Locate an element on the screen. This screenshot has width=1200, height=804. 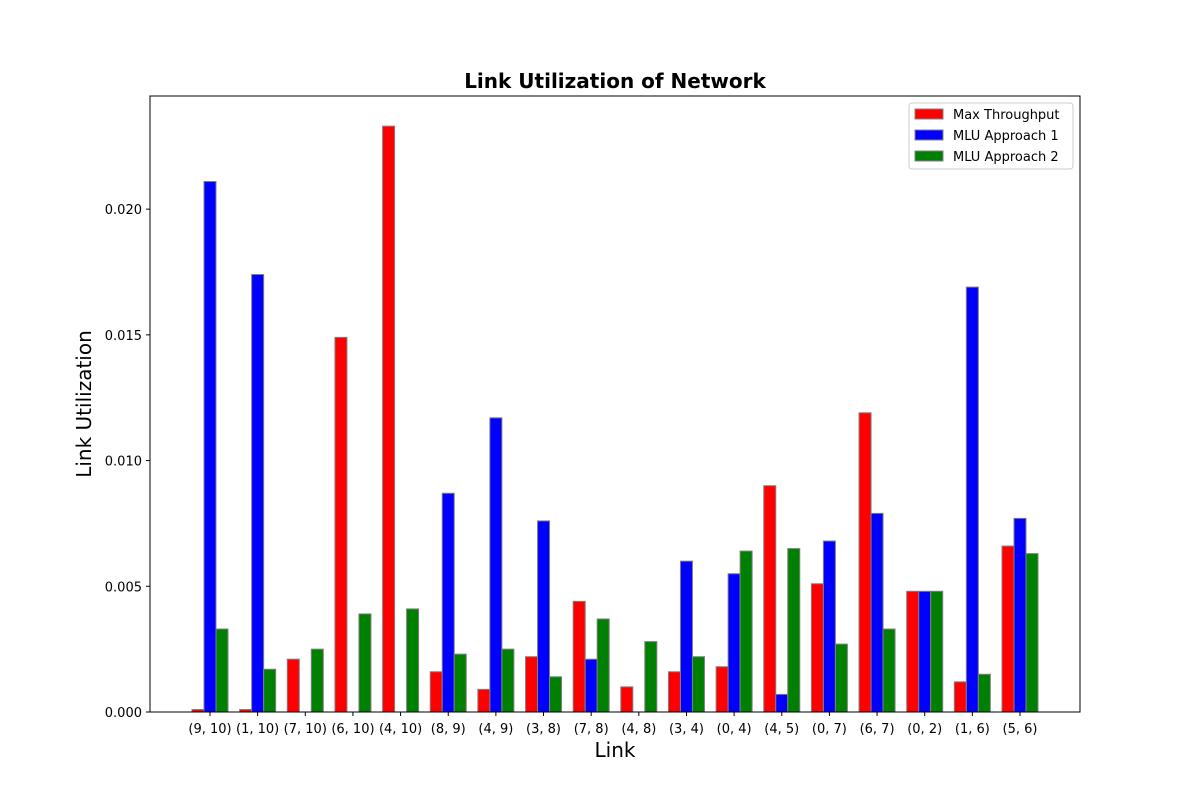
legend-box is located at coordinates (991, 136).